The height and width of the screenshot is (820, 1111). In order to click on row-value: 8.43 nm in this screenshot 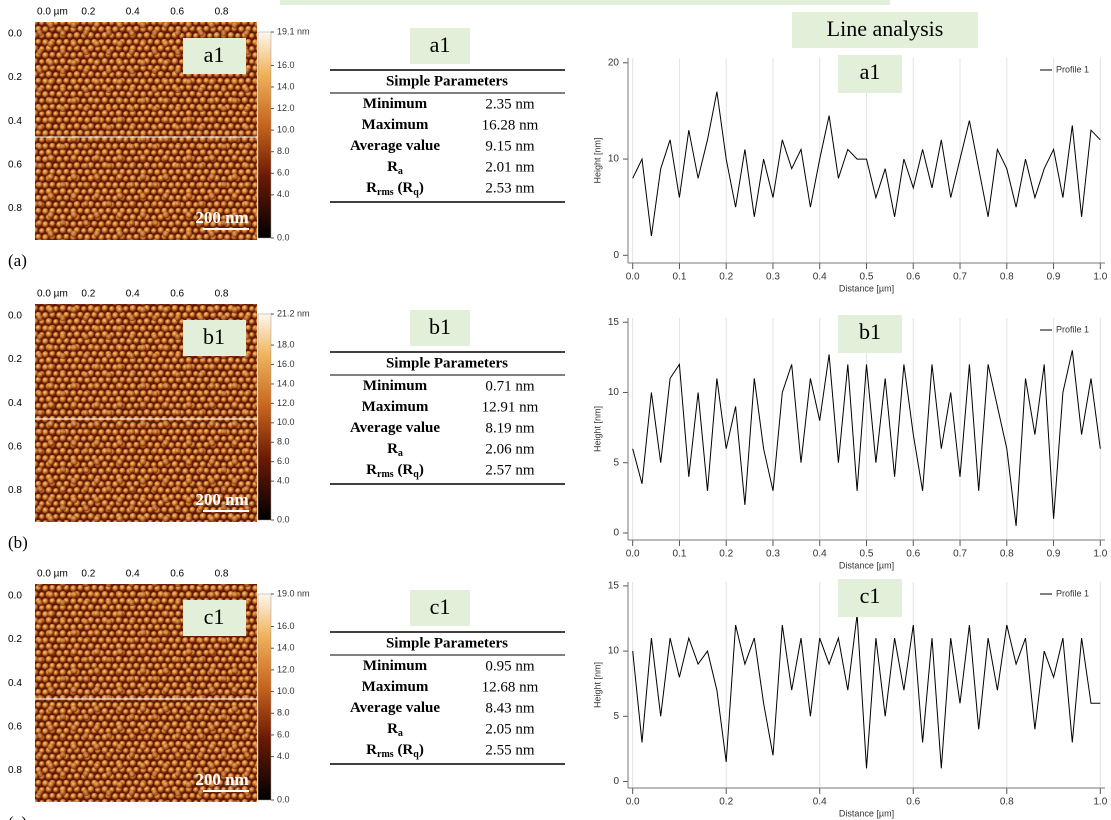, I will do `click(510, 708)`.